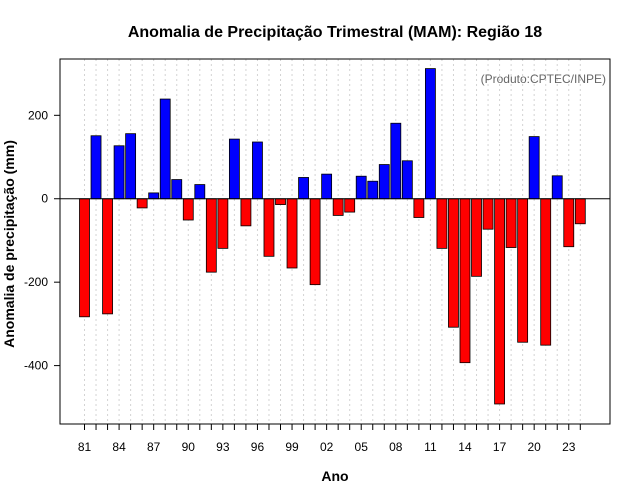  I want to click on x-tick-label: 84, so click(119, 447).